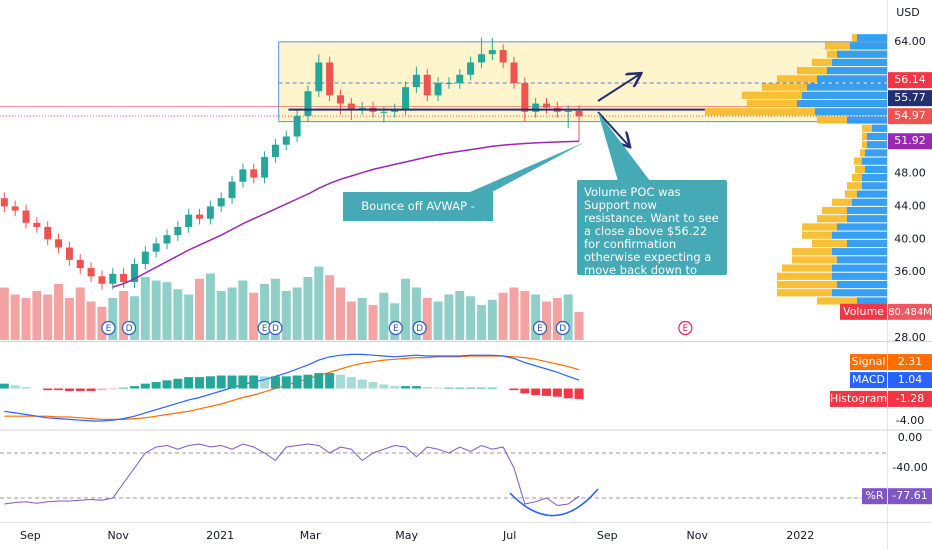 This screenshot has height=550, width=932. I want to click on price-label: 56.14, so click(910, 79).